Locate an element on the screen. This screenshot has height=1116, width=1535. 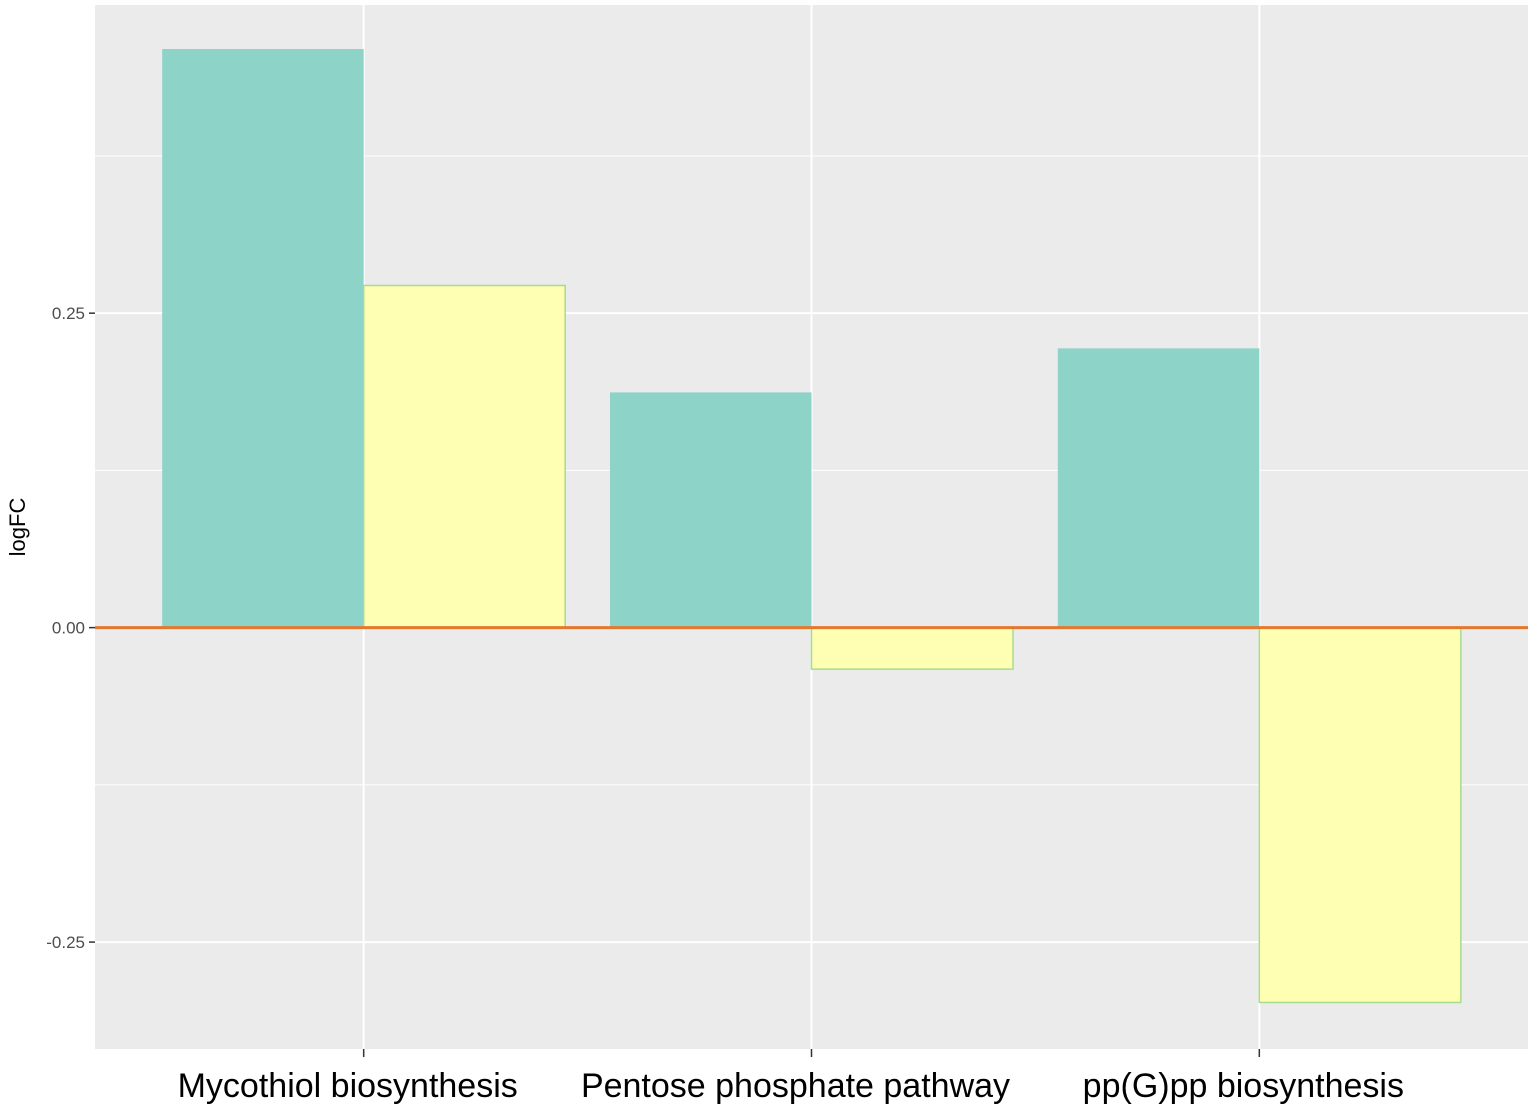
y-tick-label: -0.25 is located at coordinates (65, 942).